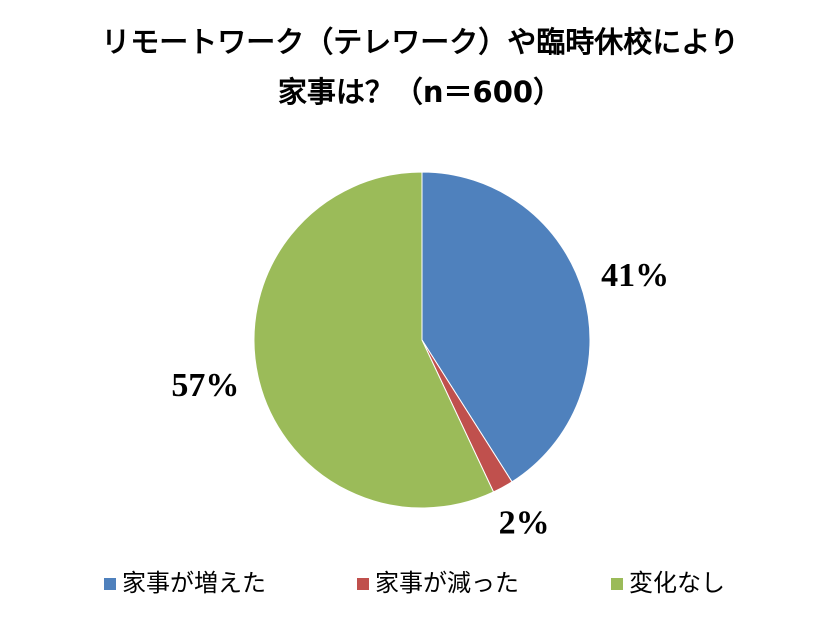  I want to click on chart-title: 家事は？（n＝600）, so click(420, 92).